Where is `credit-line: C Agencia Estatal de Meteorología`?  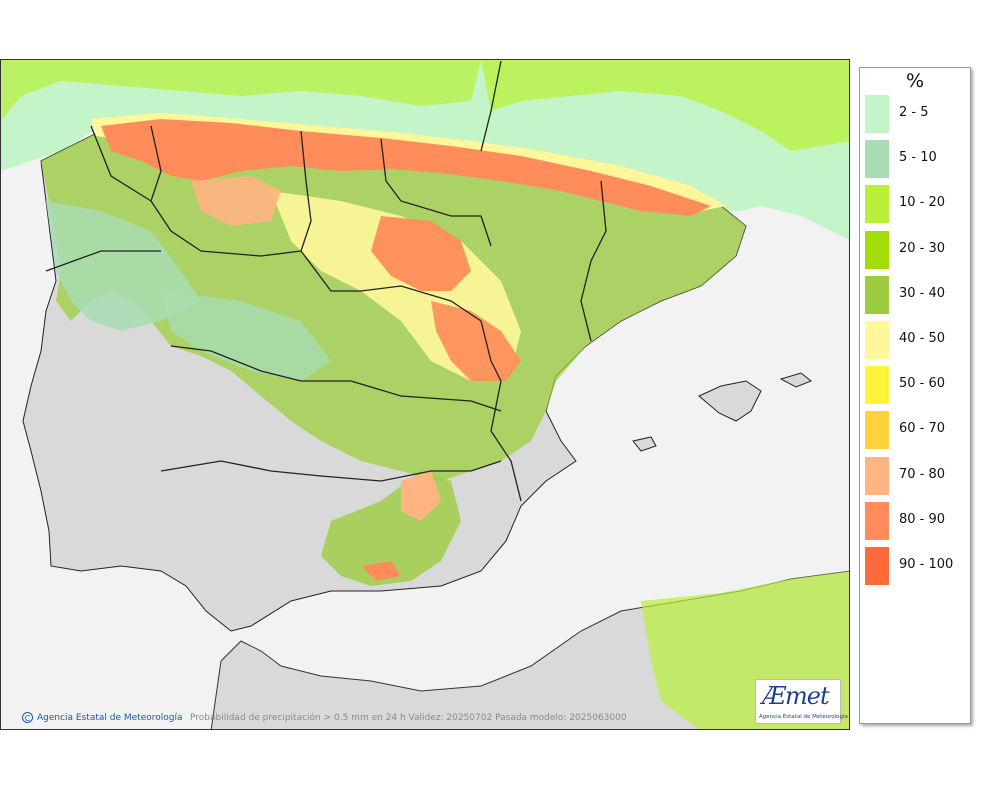 credit-line: C Agencia Estatal de Meteorología is located at coordinates (102, 717).